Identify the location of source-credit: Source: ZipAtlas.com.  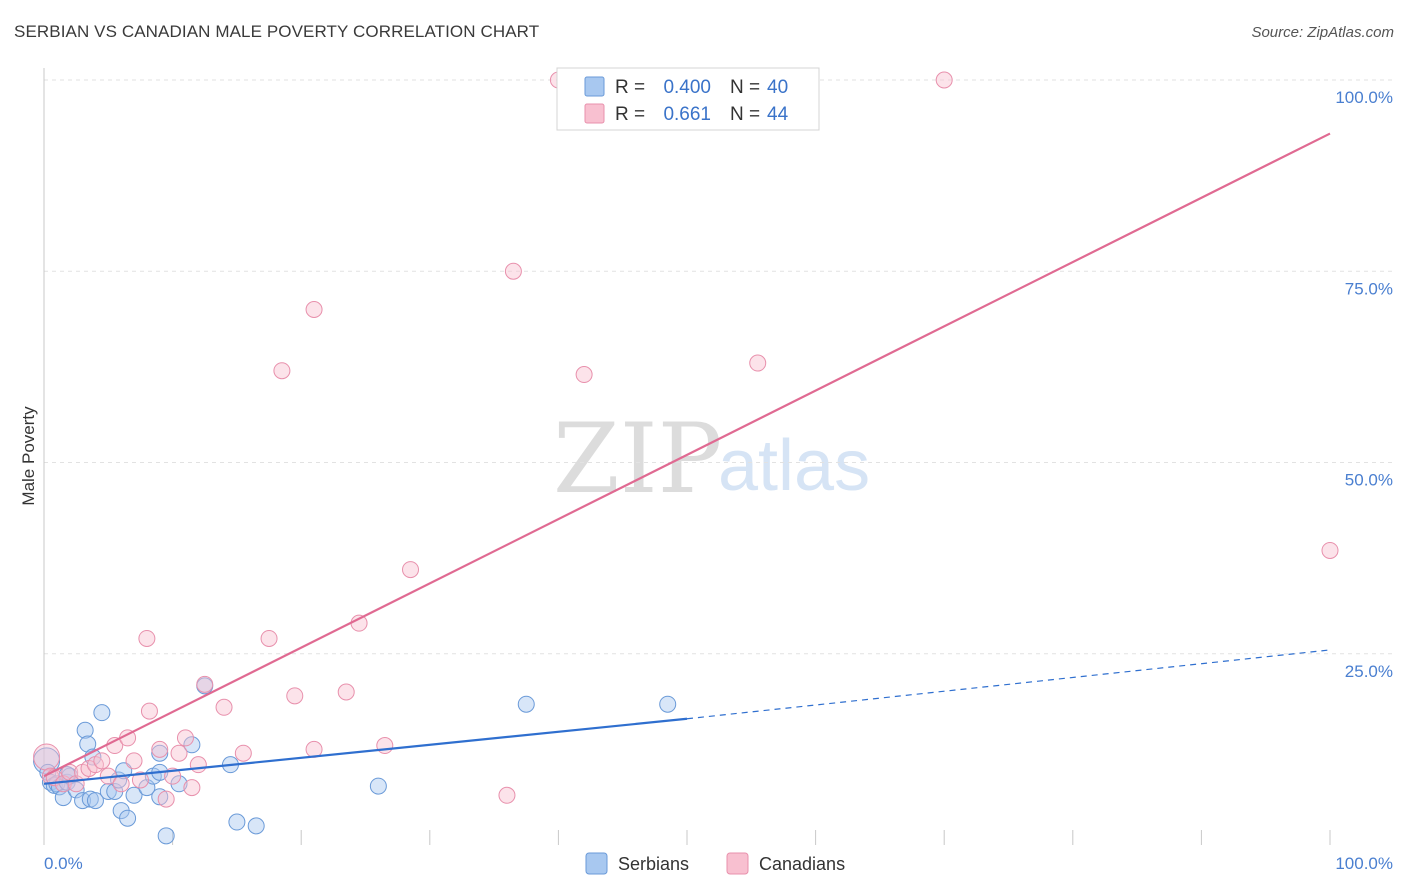
(1322, 32).